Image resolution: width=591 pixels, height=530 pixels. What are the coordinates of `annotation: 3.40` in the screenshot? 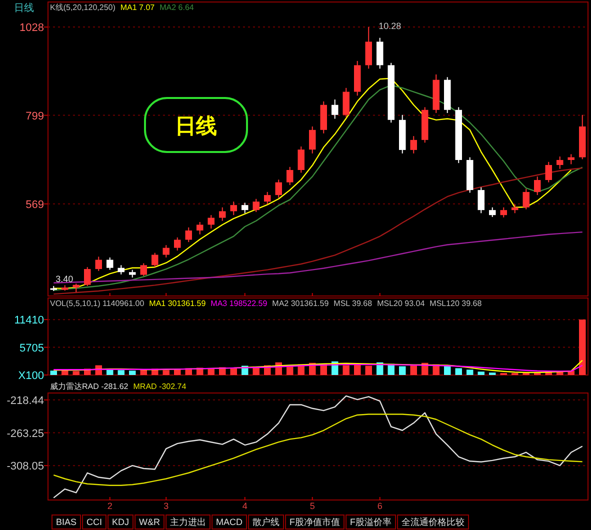 It's located at (65, 279).